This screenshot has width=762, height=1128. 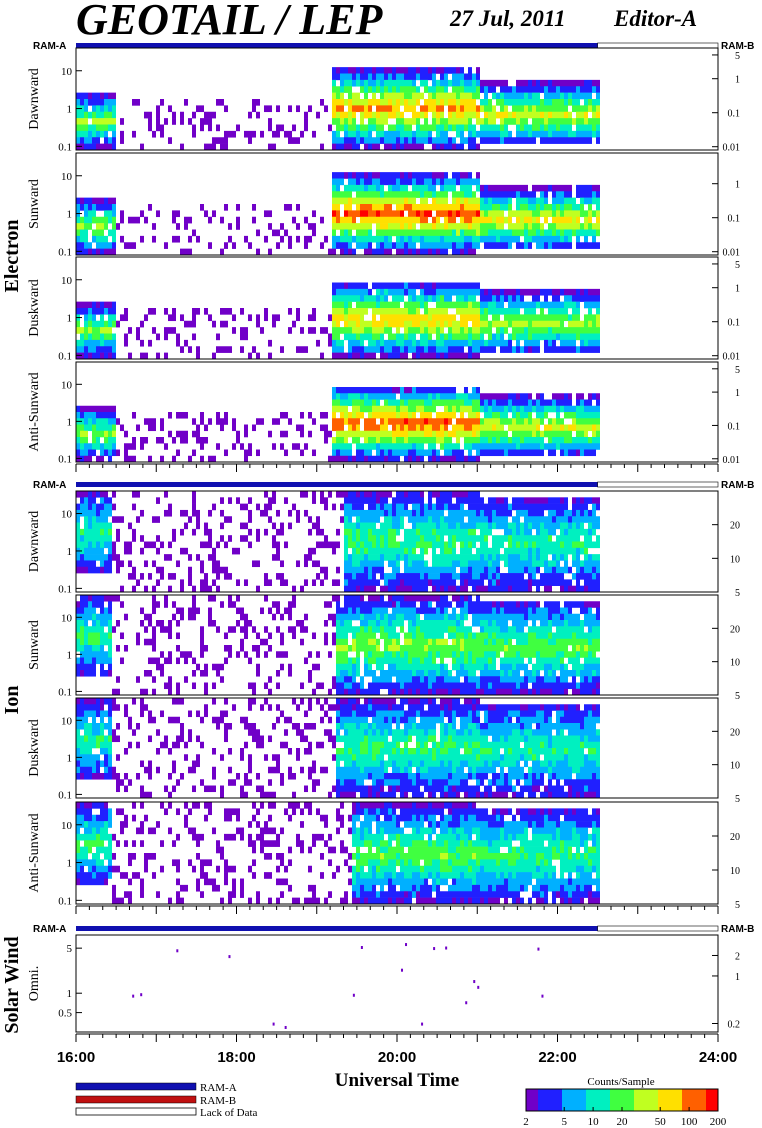 What do you see at coordinates (34, 541) in the screenshot?
I see `panel-ylabel: Dawnward` at bounding box center [34, 541].